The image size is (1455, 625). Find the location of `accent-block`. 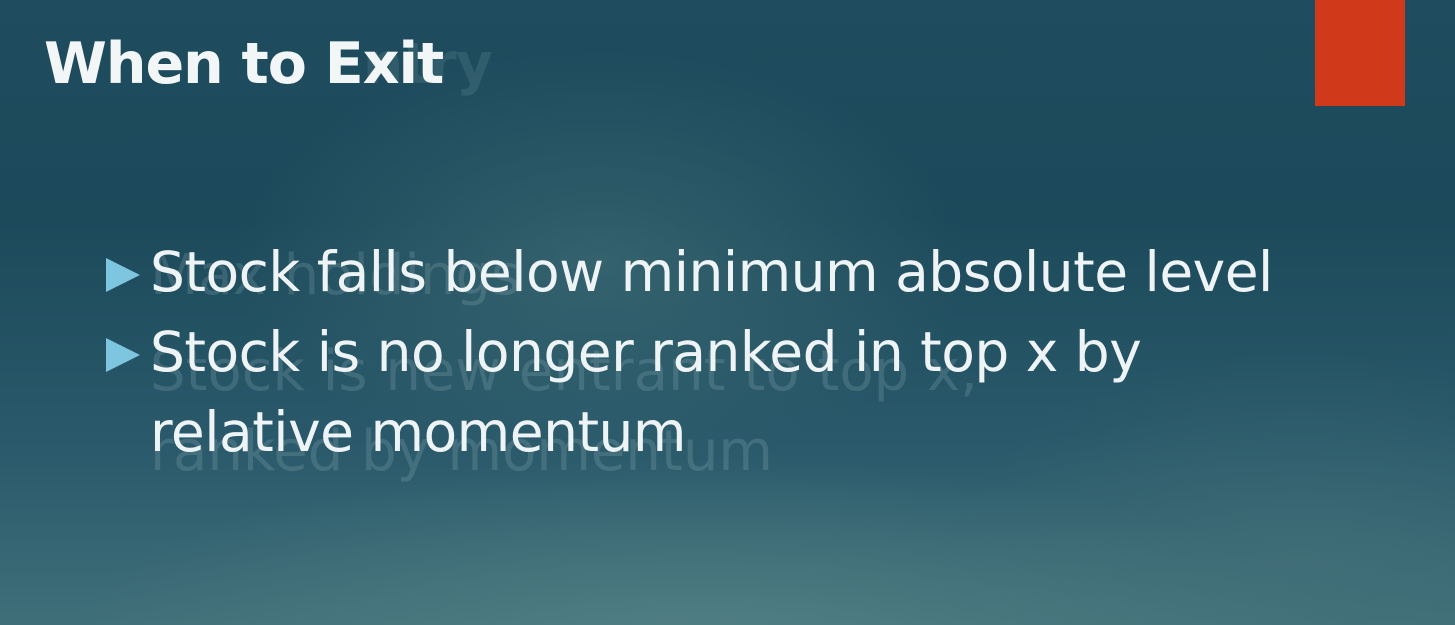

accent-block is located at coordinates (1360, 53).